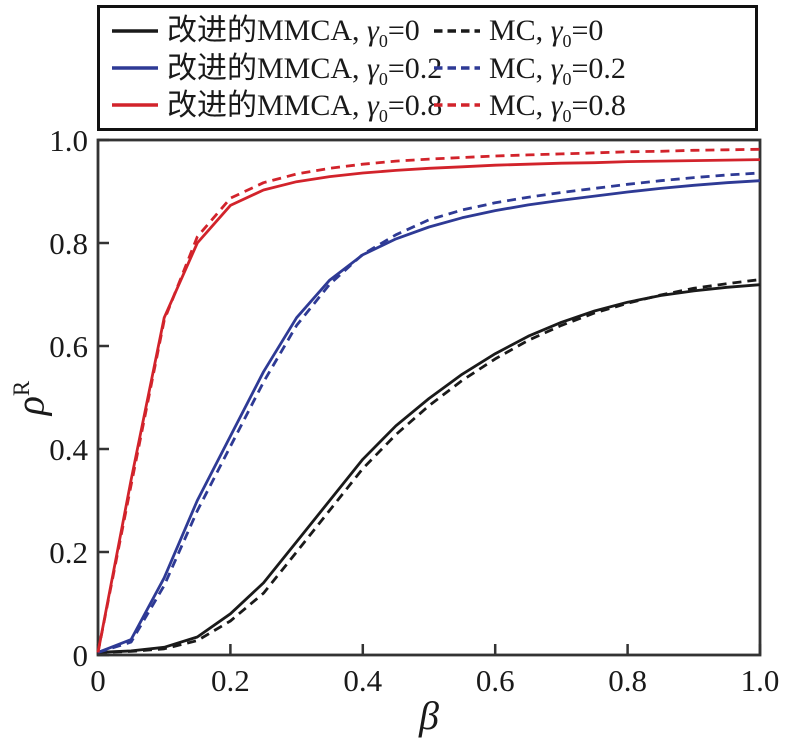  I want to click on x-axis-label: β, so click(429, 715).